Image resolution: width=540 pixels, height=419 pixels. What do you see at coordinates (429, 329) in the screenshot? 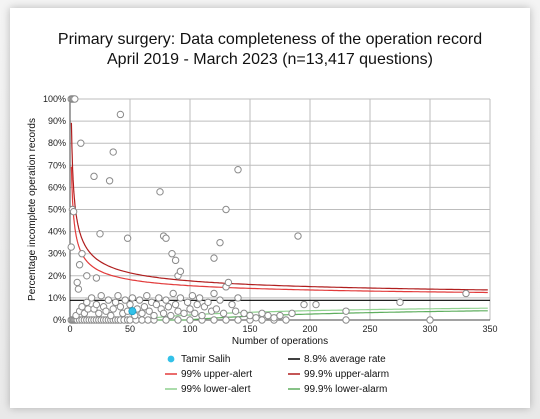
I see `x-tick-label: 300` at bounding box center [429, 329].